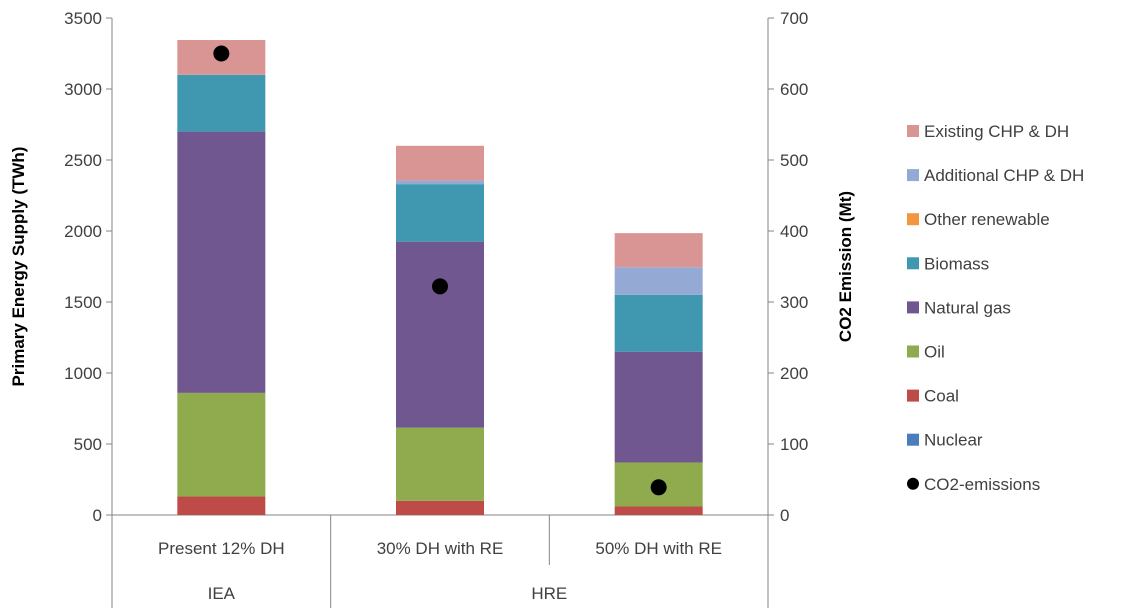 This screenshot has width=1137, height=613. What do you see at coordinates (18, 267) in the screenshot?
I see `y-axis-title: Primary Energy Supply (TWh)` at bounding box center [18, 267].